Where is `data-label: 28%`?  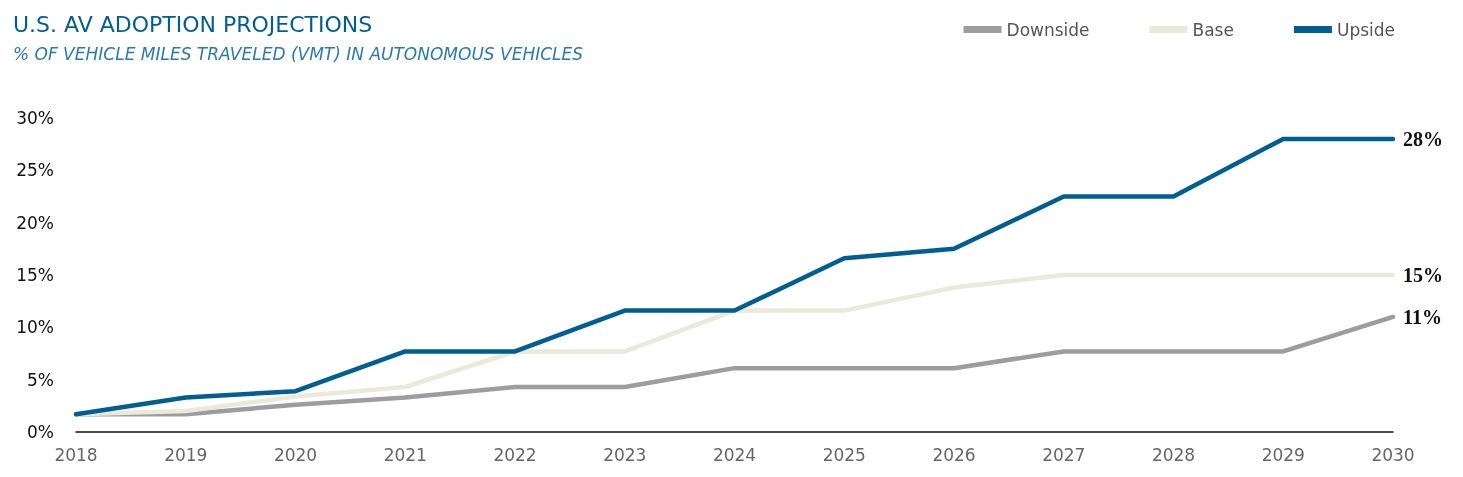
data-label: 28% is located at coordinates (1423, 138).